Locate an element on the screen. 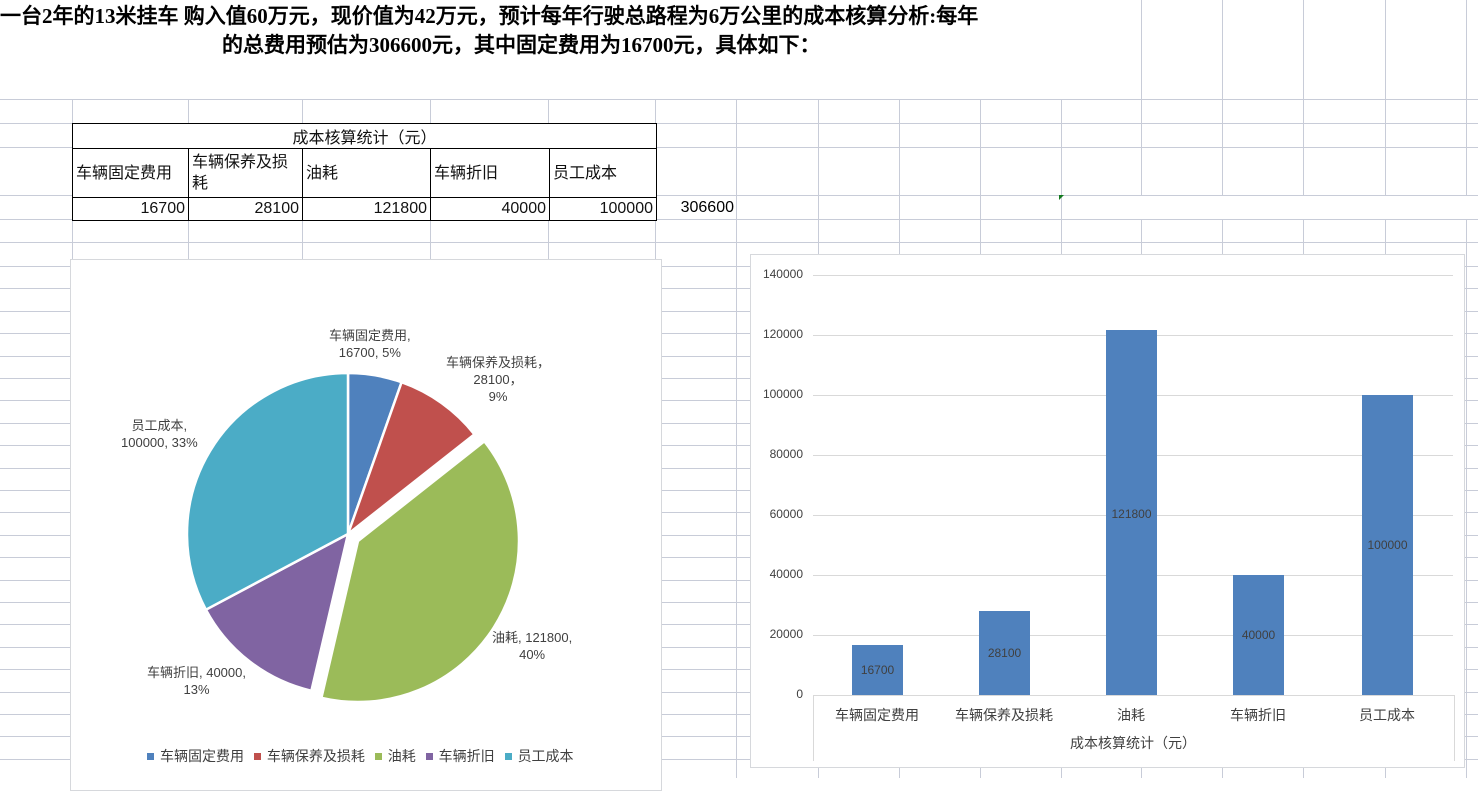  title-line-2: 的总费用预估为306600元，其中固定费用为16700元，具体如下： is located at coordinates (521, 45).